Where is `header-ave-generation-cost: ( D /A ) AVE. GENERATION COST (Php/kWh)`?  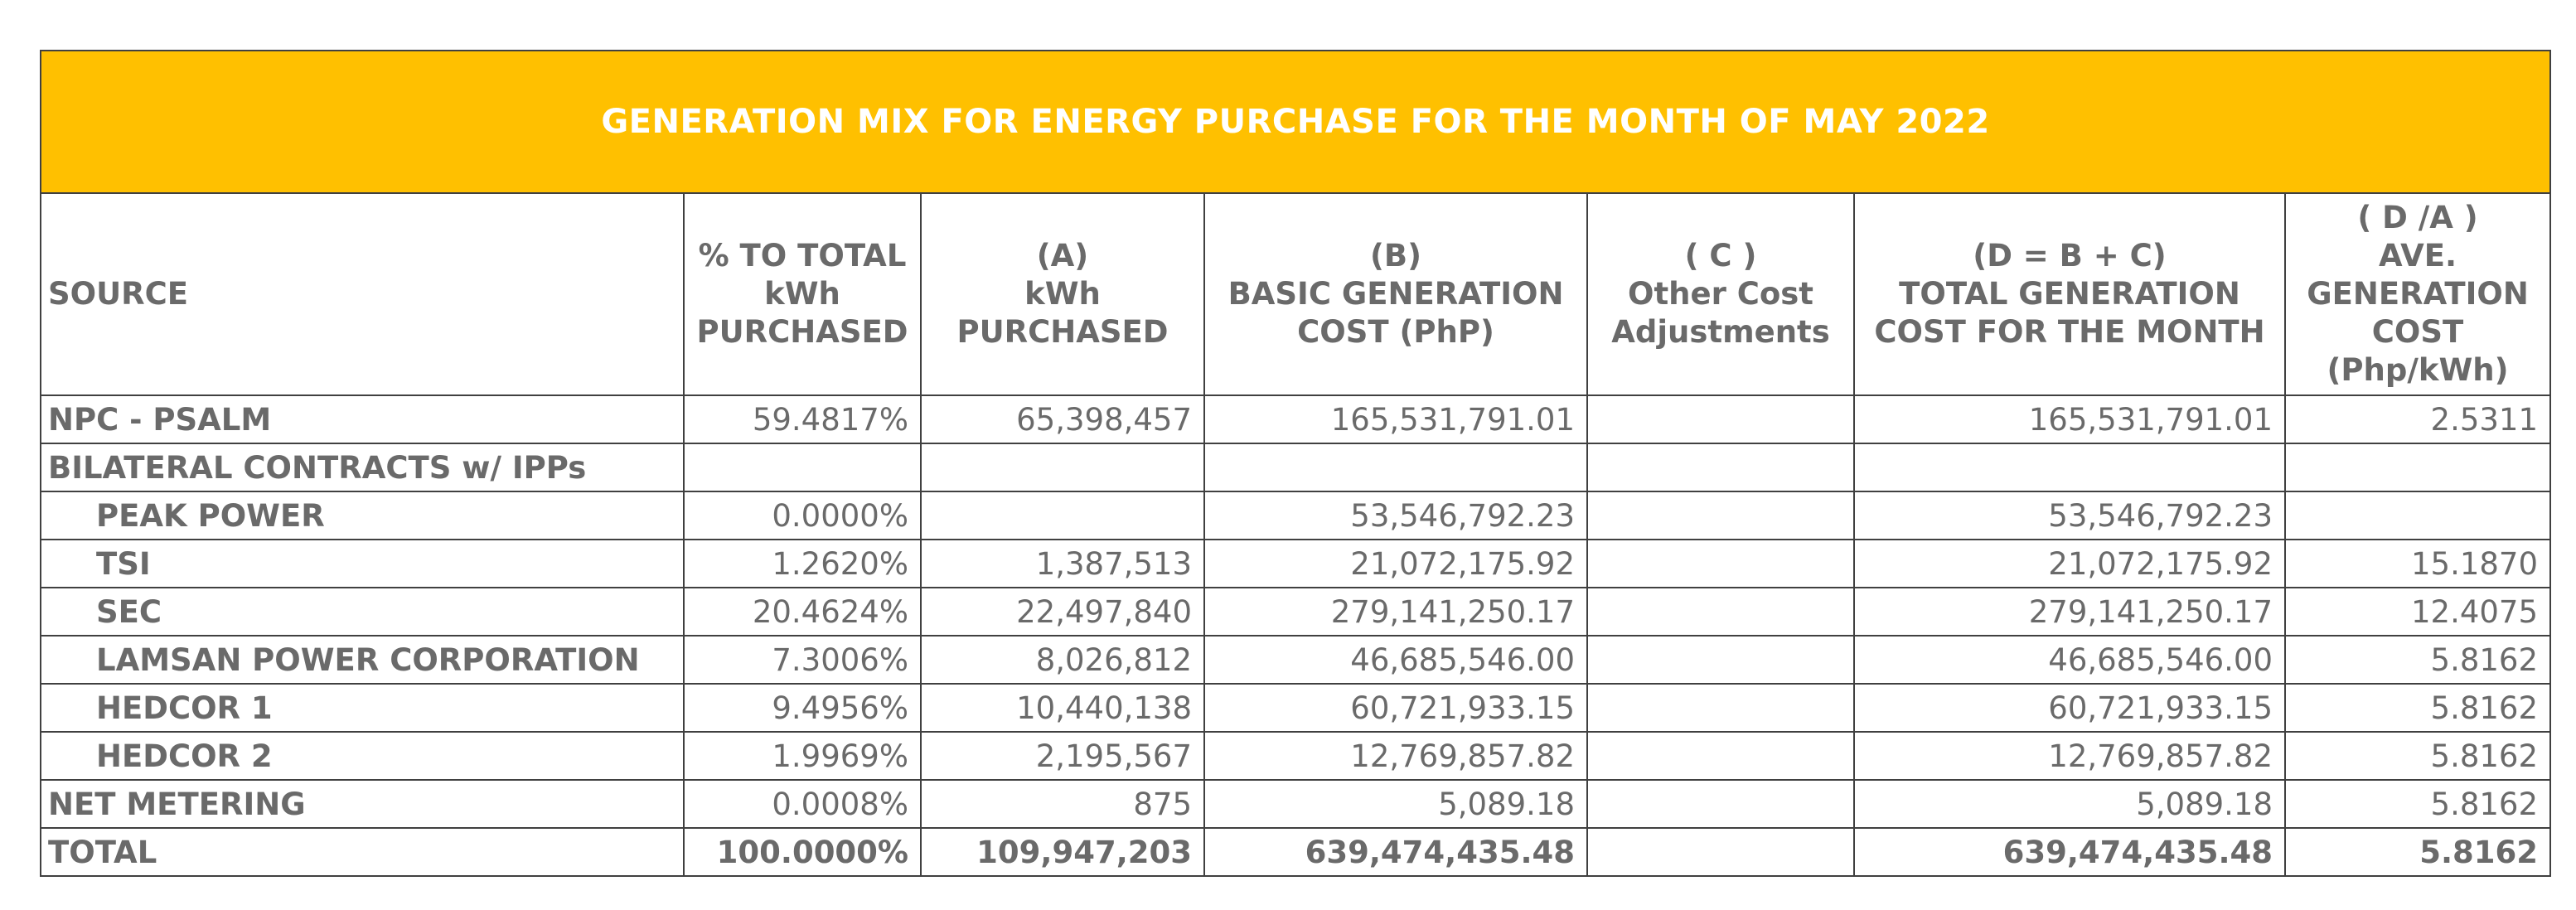 header-ave-generation-cost: ( D /A ) AVE. GENERATION COST (Php/kWh) is located at coordinates (2417, 294).